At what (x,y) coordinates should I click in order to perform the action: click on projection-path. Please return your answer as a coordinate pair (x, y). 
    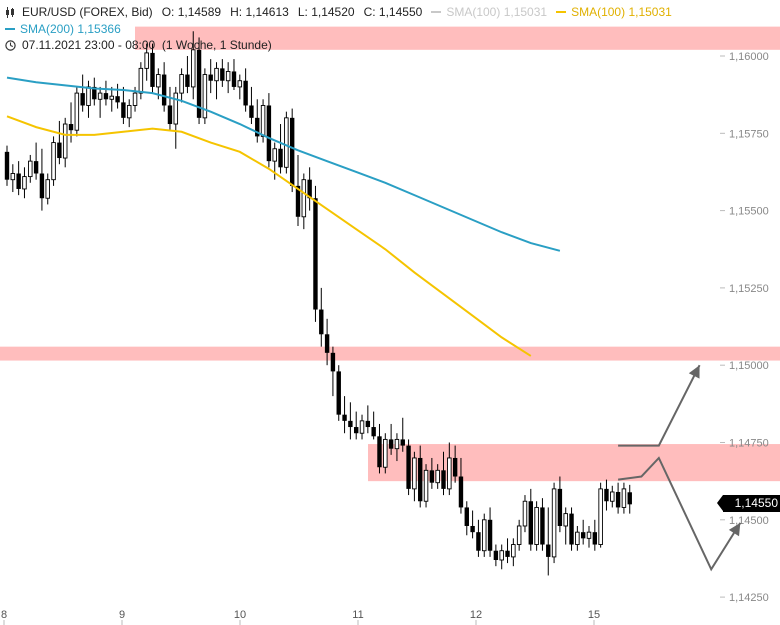
    Looking at the image, I should click on (679, 514).